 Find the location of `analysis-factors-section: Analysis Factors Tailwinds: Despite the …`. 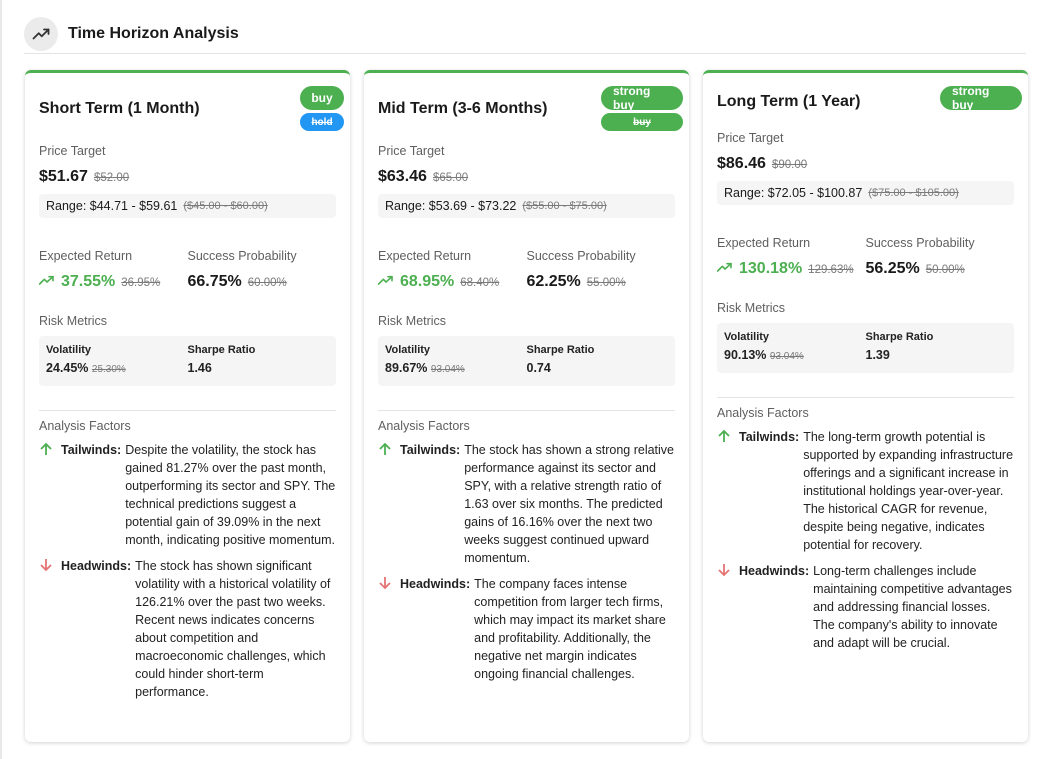

analysis-factors-section: Analysis Factors Tailwinds: Despite the … is located at coordinates (187, 560).